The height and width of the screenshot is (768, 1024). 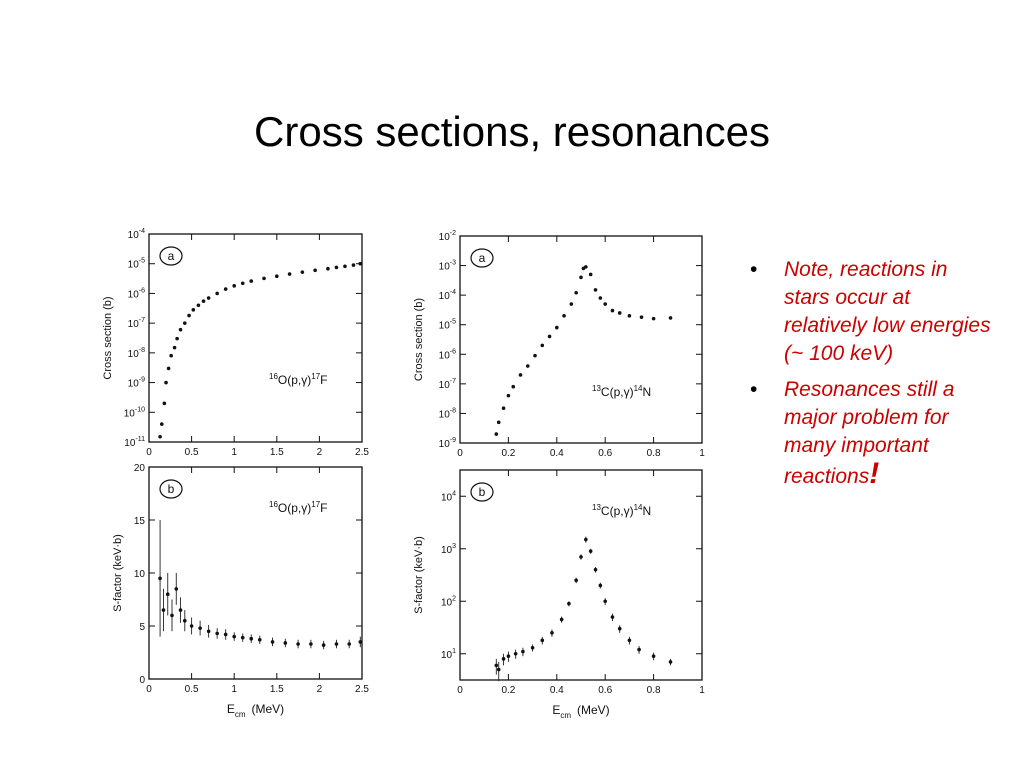 What do you see at coordinates (240, 714) in the screenshot?
I see `x-axis-label-subscript: cm` at bounding box center [240, 714].